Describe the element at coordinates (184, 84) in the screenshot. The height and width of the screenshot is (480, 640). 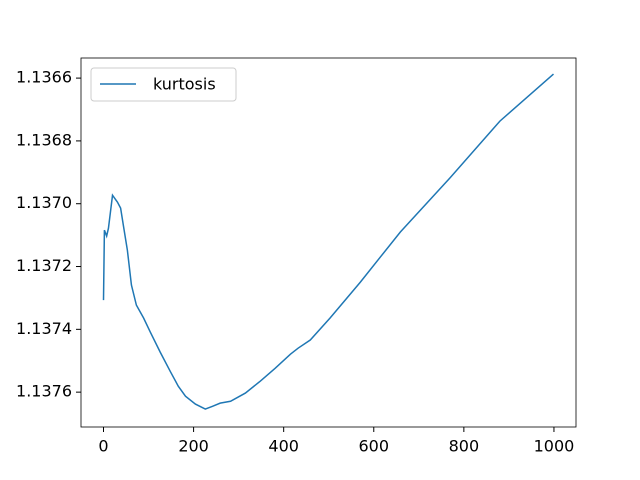
I see `legend-label: kurtosis` at that location.